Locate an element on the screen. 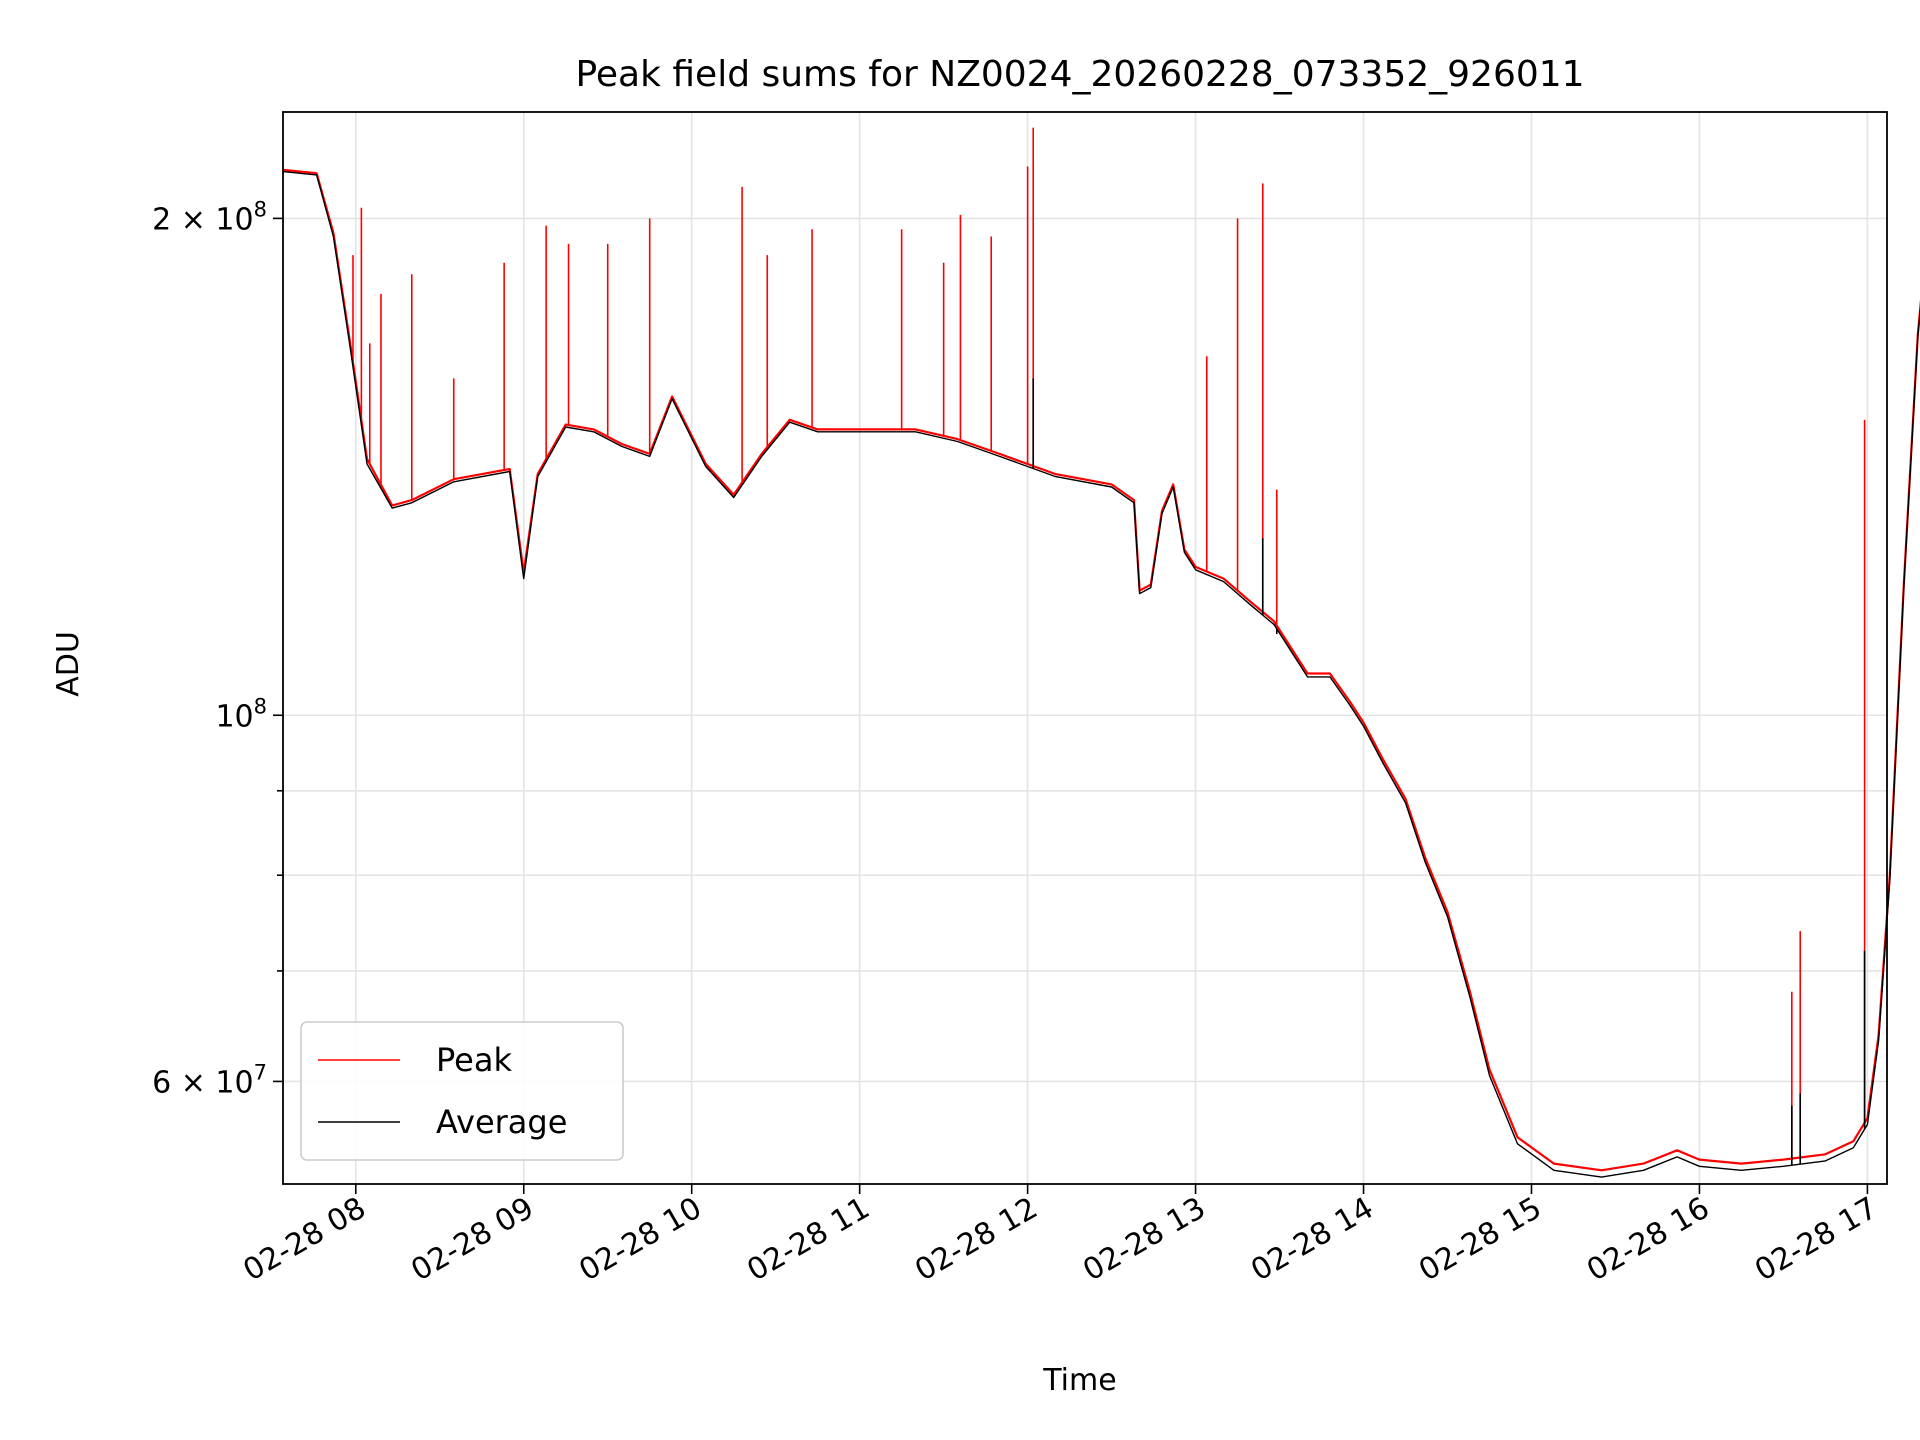 The image size is (1920, 1440). legend-box is located at coordinates (462, 1091).